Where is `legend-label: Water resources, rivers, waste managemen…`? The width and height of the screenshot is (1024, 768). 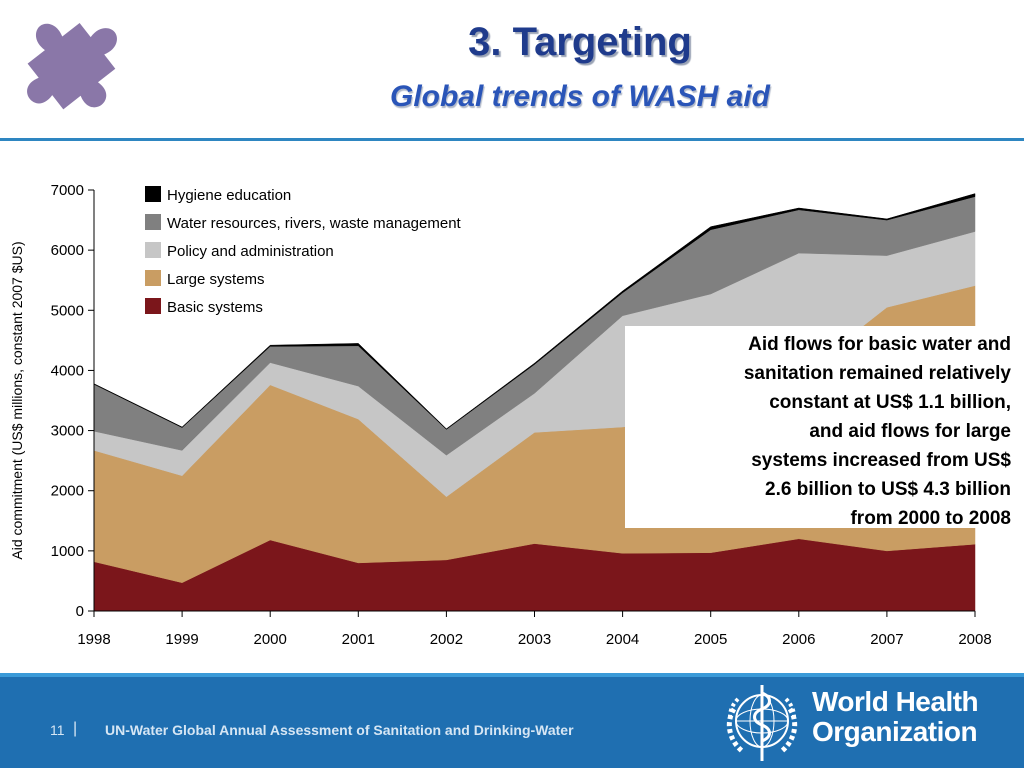 legend-label: Water resources, rivers, waste managemen… is located at coordinates (314, 223).